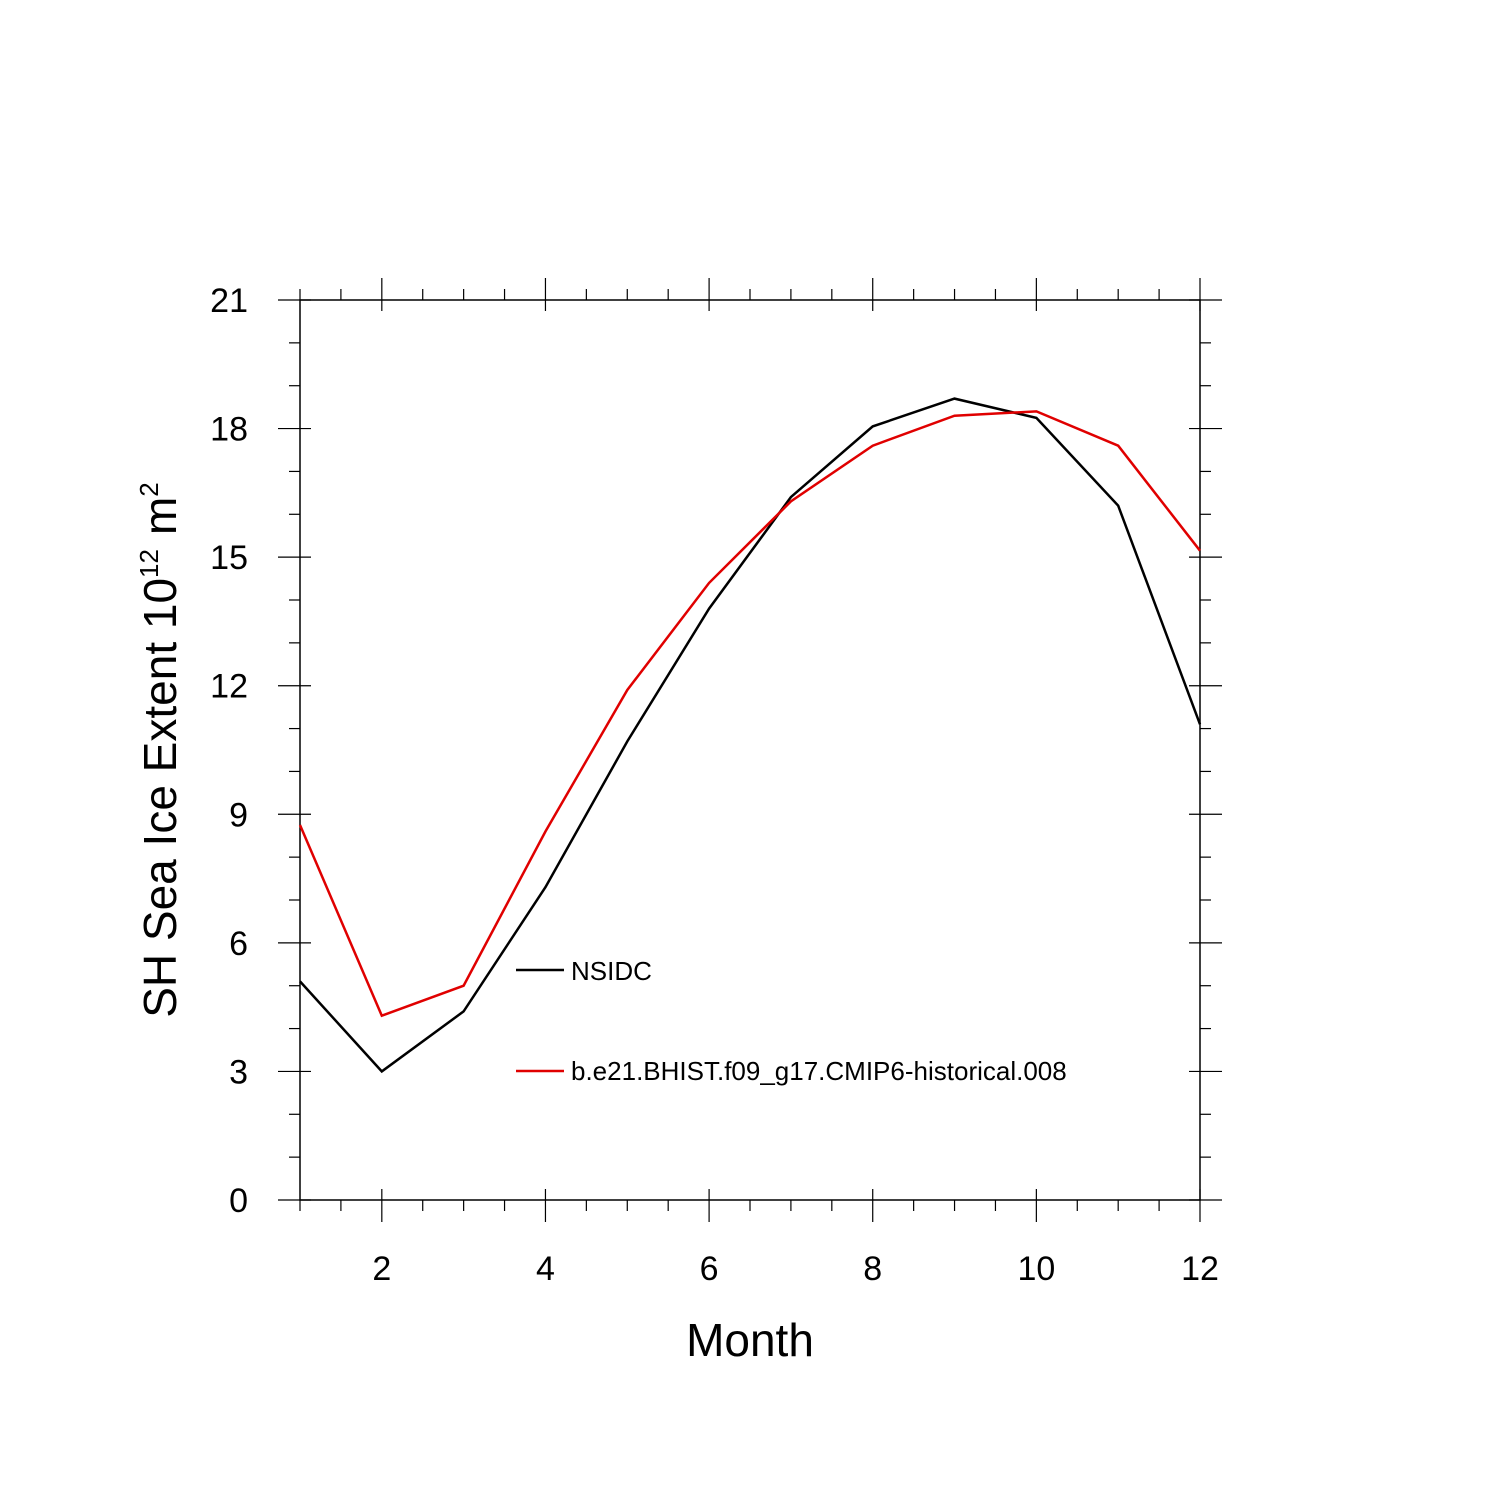 The height and width of the screenshot is (1500, 1500). Describe the element at coordinates (149, 489) in the screenshot. I see `y-axis-title-unit-exponent: 2` at that location.